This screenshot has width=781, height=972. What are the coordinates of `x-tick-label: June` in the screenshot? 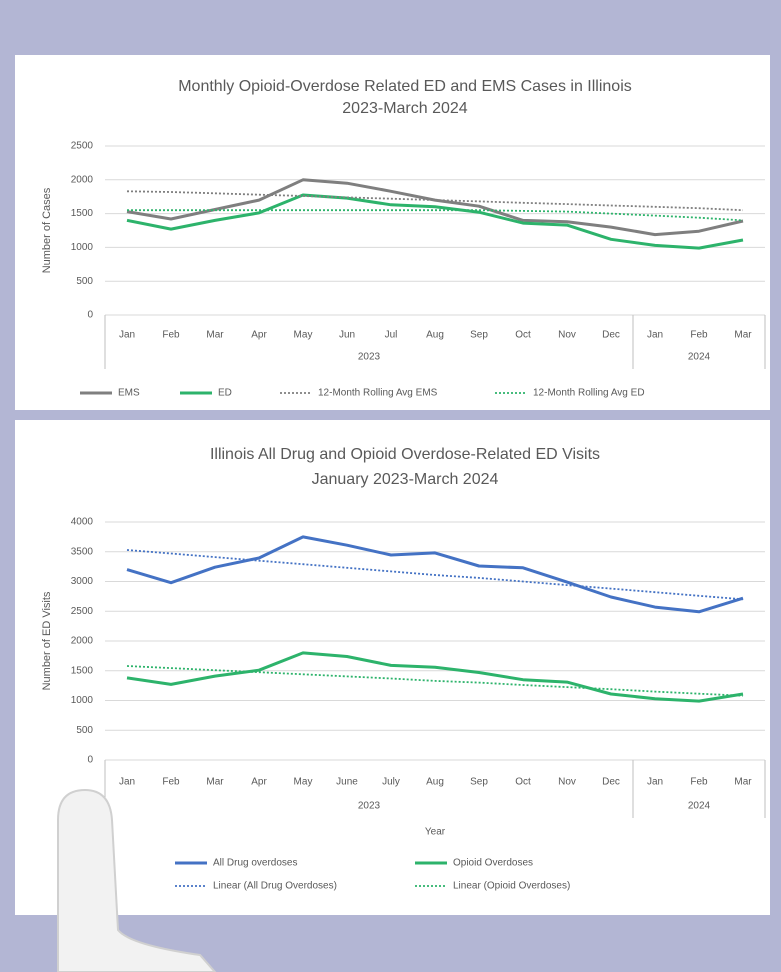 It's located at (347, 782).